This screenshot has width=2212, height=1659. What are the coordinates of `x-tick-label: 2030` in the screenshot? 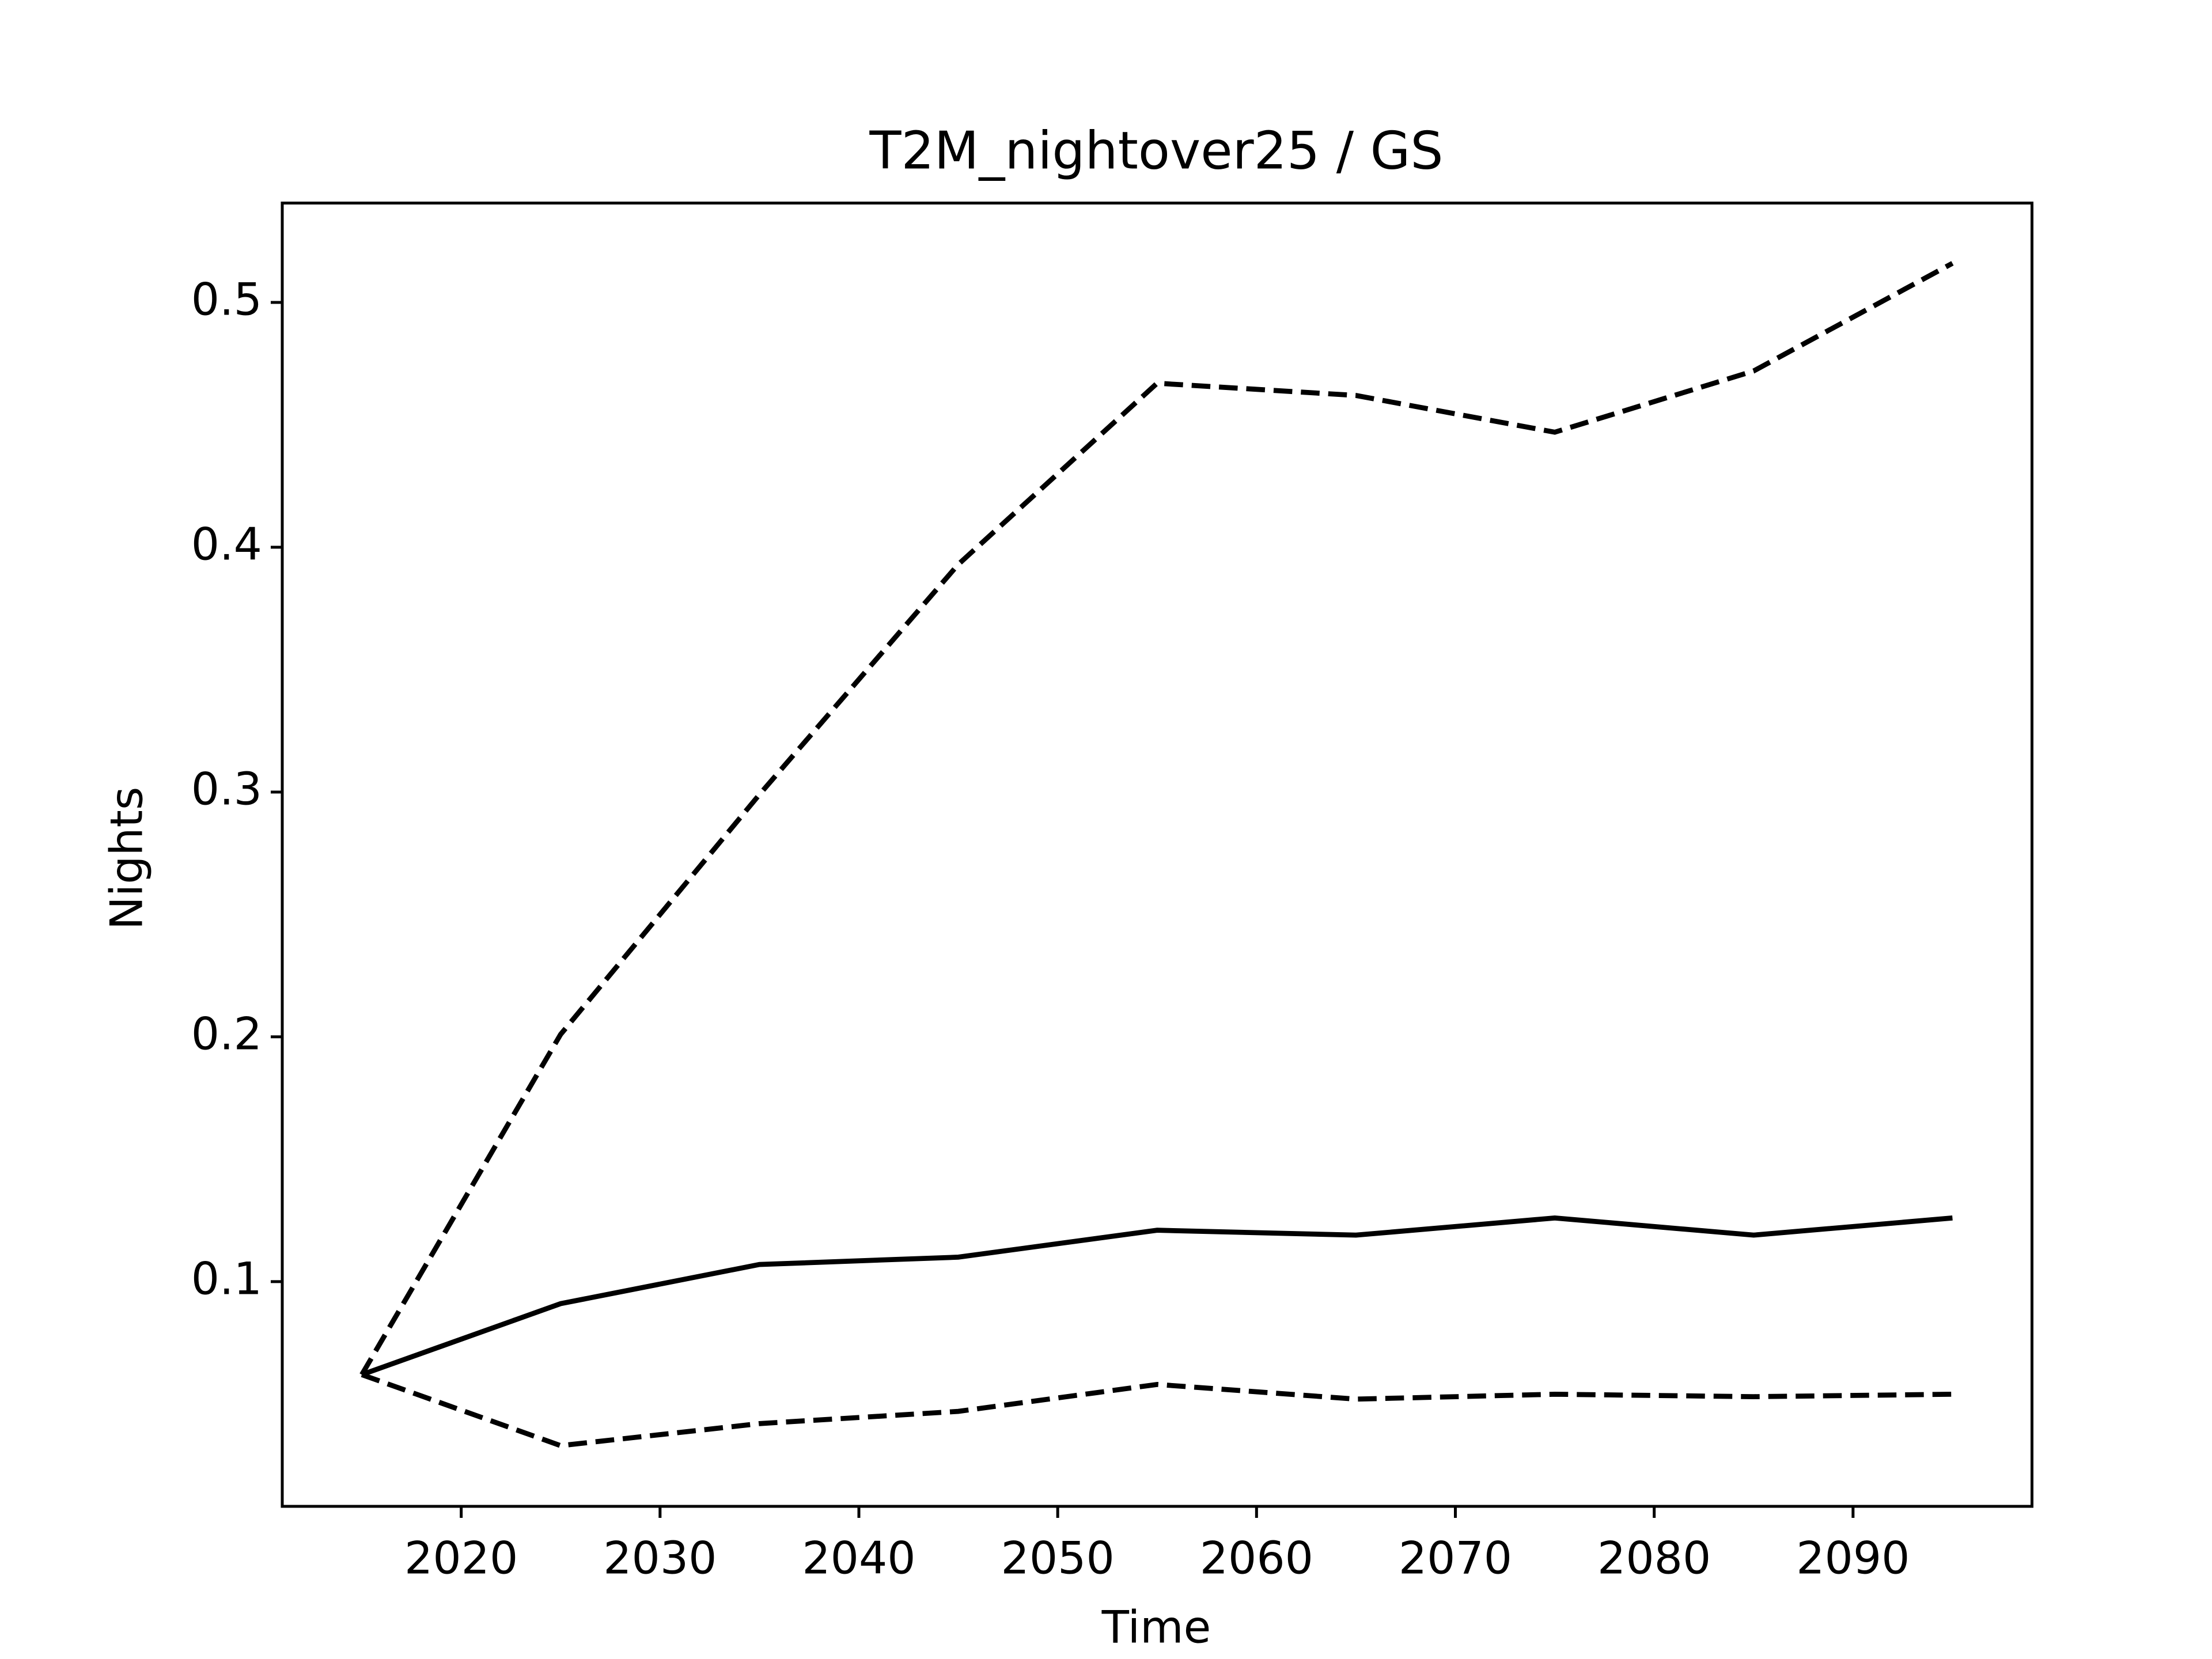 It's located at (660, 1558).